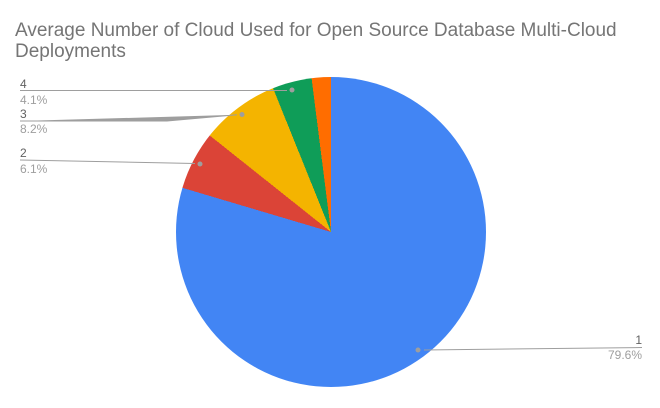 The width and height of the screenshot is (660, 408). Describe the element at coordinates (34, 100) in the screenshot. I see `slice-percent-label: 4.1%` at that location.